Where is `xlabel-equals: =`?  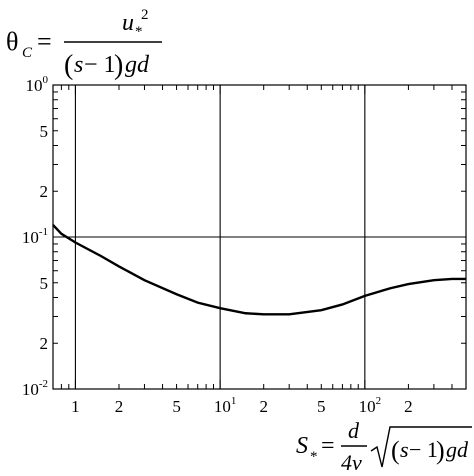 xlabel-equals: = is located at coordinates (328, 446).